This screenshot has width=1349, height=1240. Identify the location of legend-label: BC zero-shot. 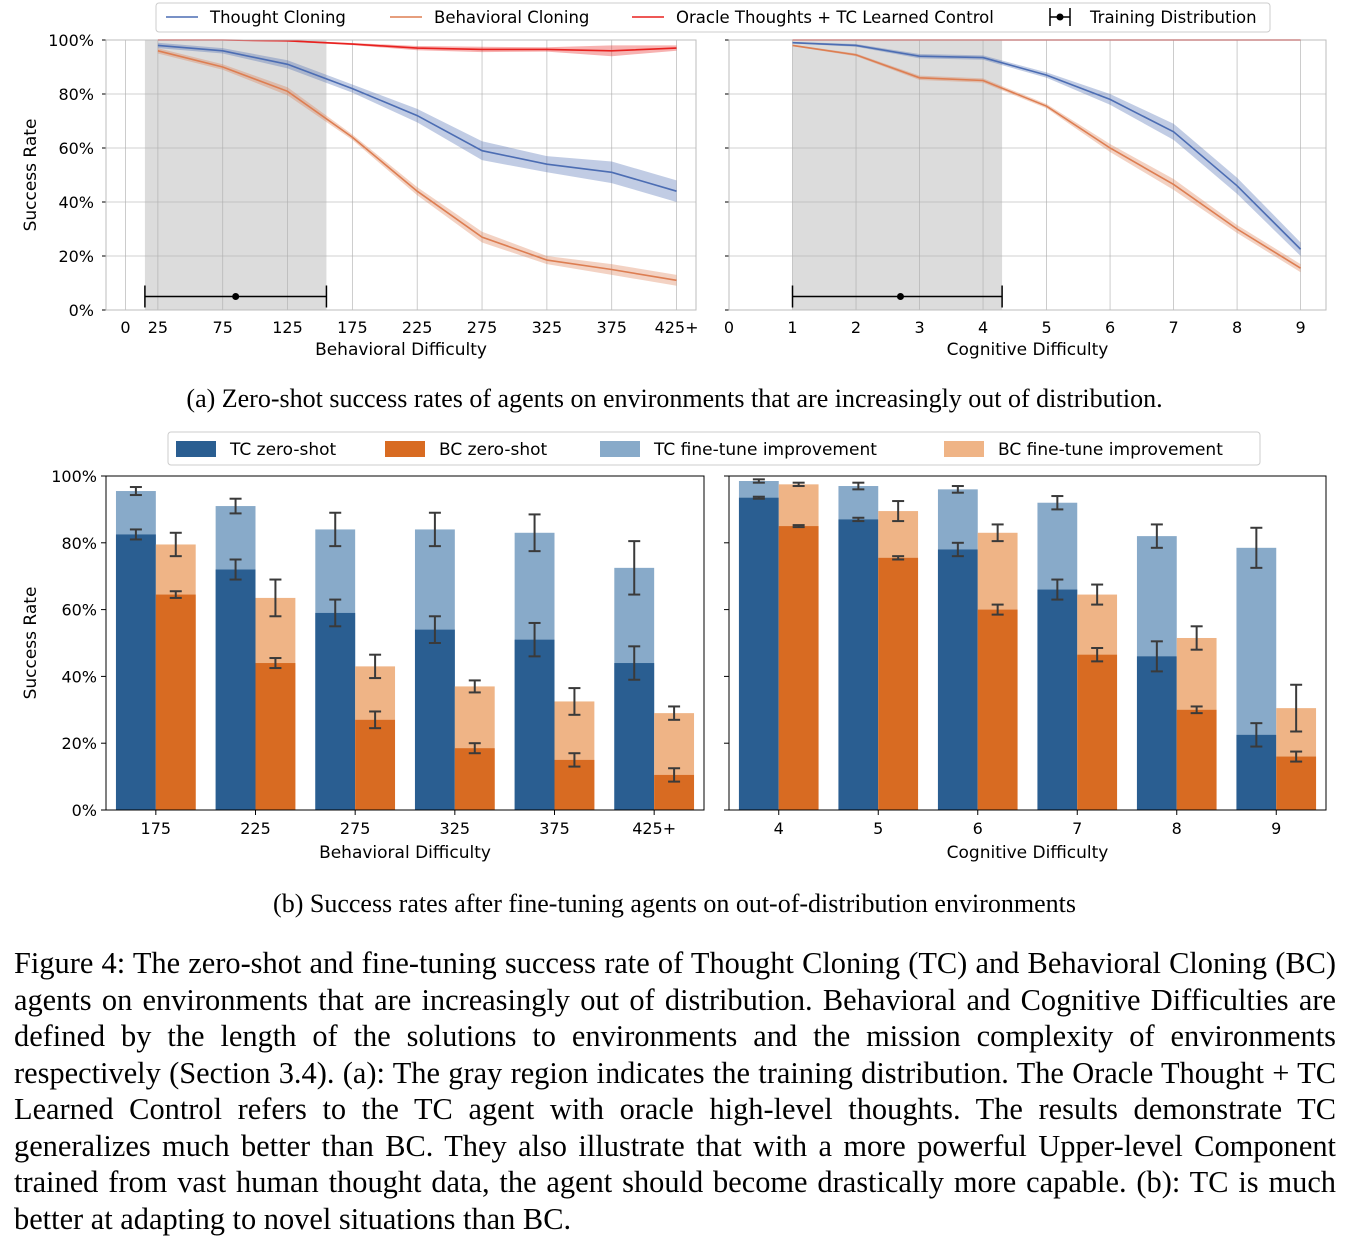
(493, 450).